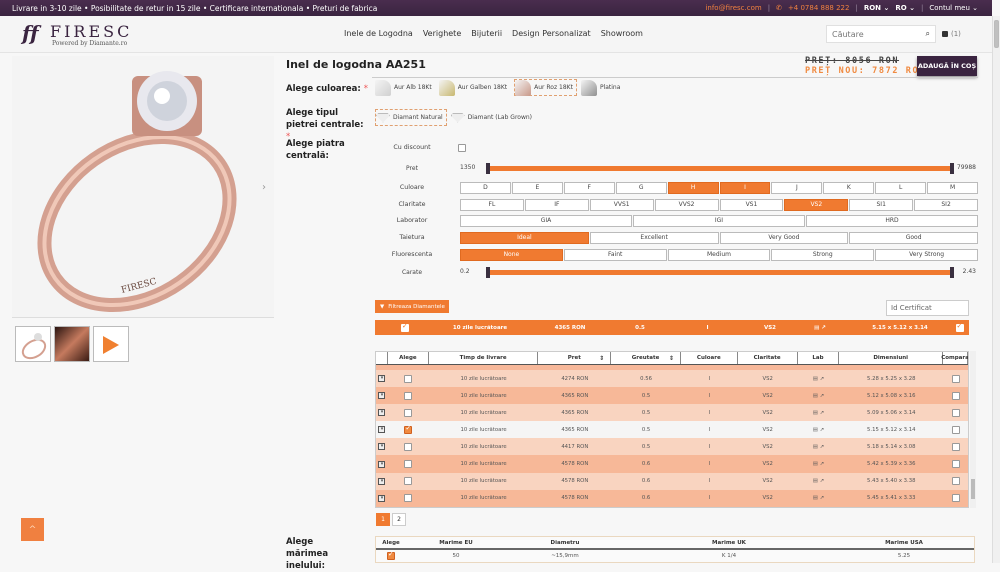  What do you see at coordinates (442, 33) in the screenshot?
I see `nav-wedding-bands: Verighete` at bounding box center [442, 33].